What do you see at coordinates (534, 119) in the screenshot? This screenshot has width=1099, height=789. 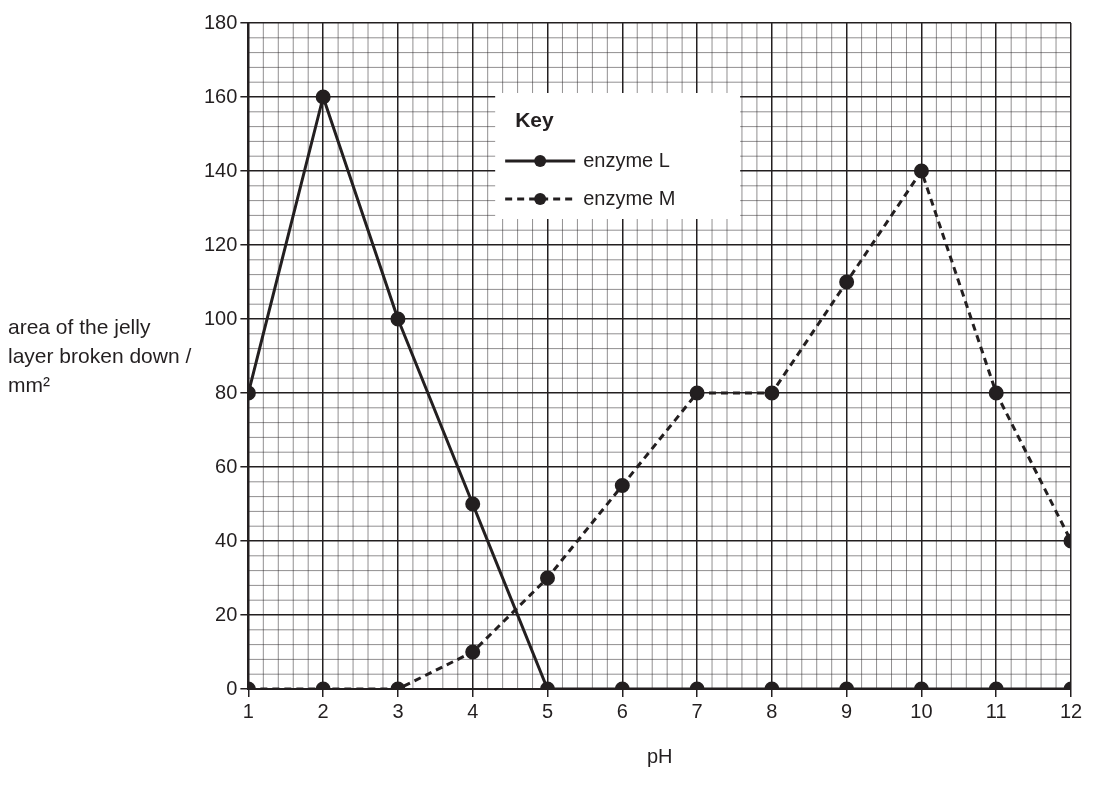 I see `legend-title: Key` at bounding box center [534, 119].